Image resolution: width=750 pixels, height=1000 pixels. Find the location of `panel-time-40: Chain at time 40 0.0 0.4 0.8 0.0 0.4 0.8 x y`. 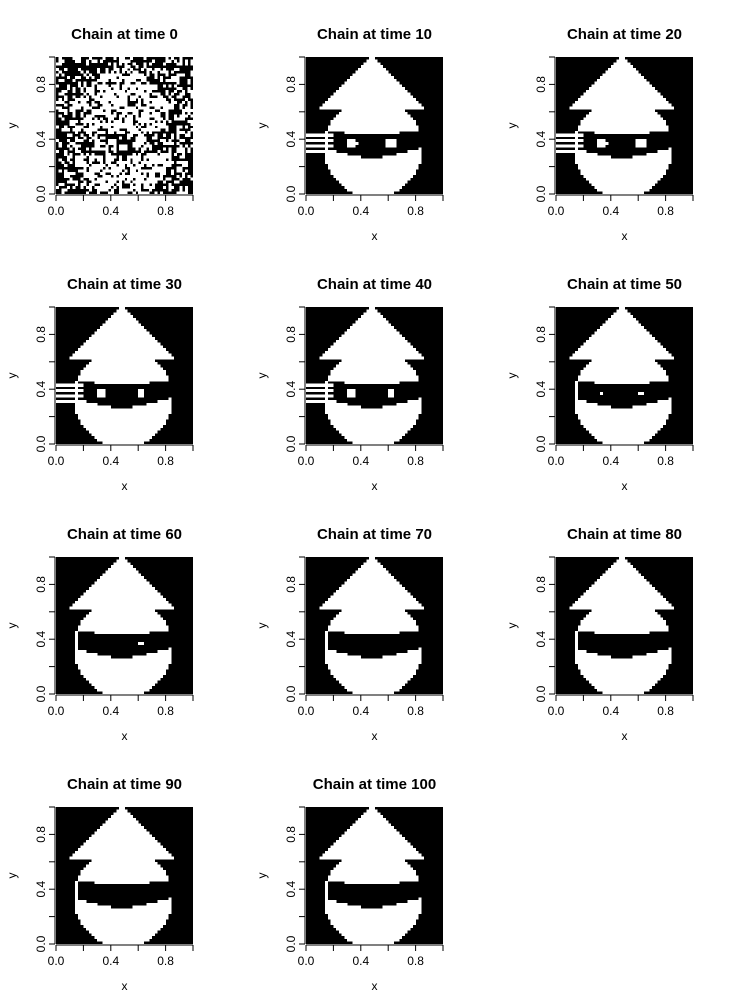

panel-time-40: Chain at time 40 0.0 0.4 0.8 0.0 0.4 0.8 x y is located at coordinates (349, 384).